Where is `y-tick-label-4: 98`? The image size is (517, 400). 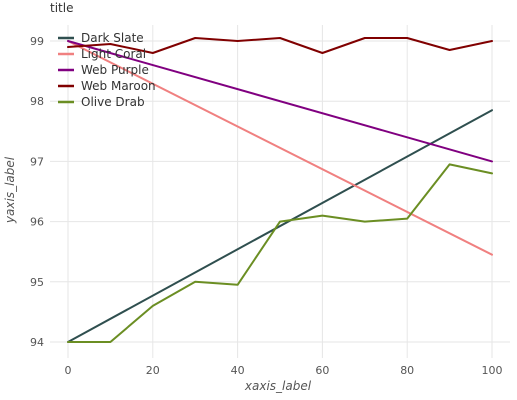
y-tick-label-4: 98 is located at coordinates (37, 101).